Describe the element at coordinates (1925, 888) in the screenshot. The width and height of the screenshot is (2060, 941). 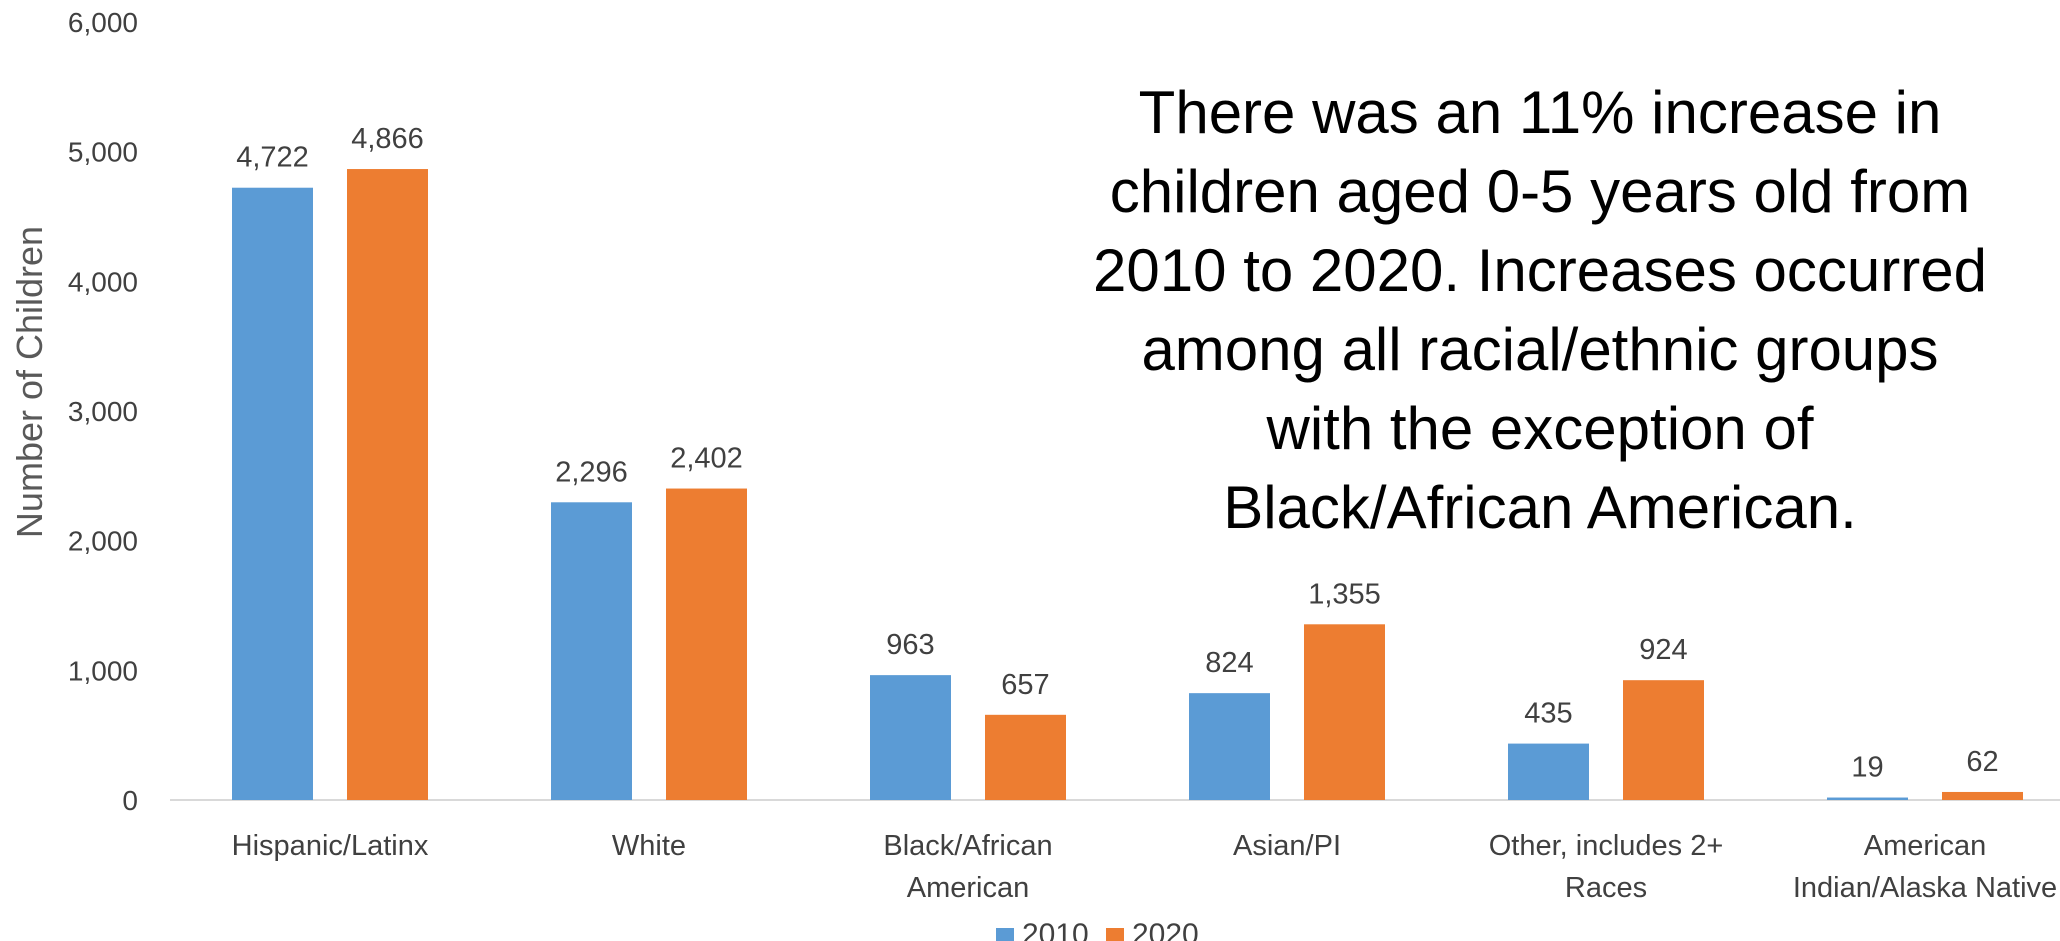
I see `x-category-label: Indian/Alaska Native` at that location.